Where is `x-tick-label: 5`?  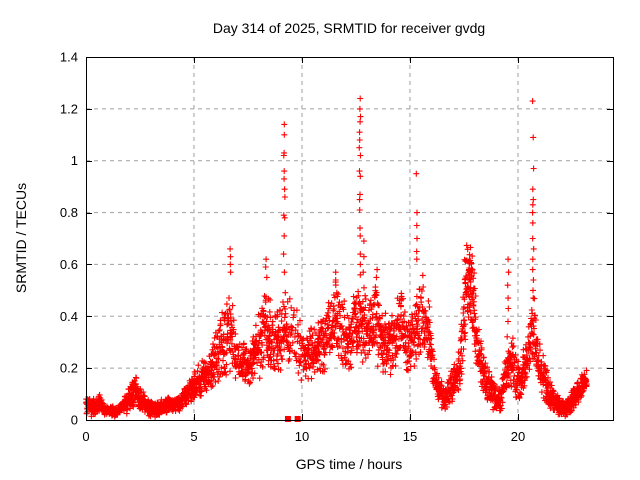 x-tick-label: 5 is located at coordinates (193, 436).